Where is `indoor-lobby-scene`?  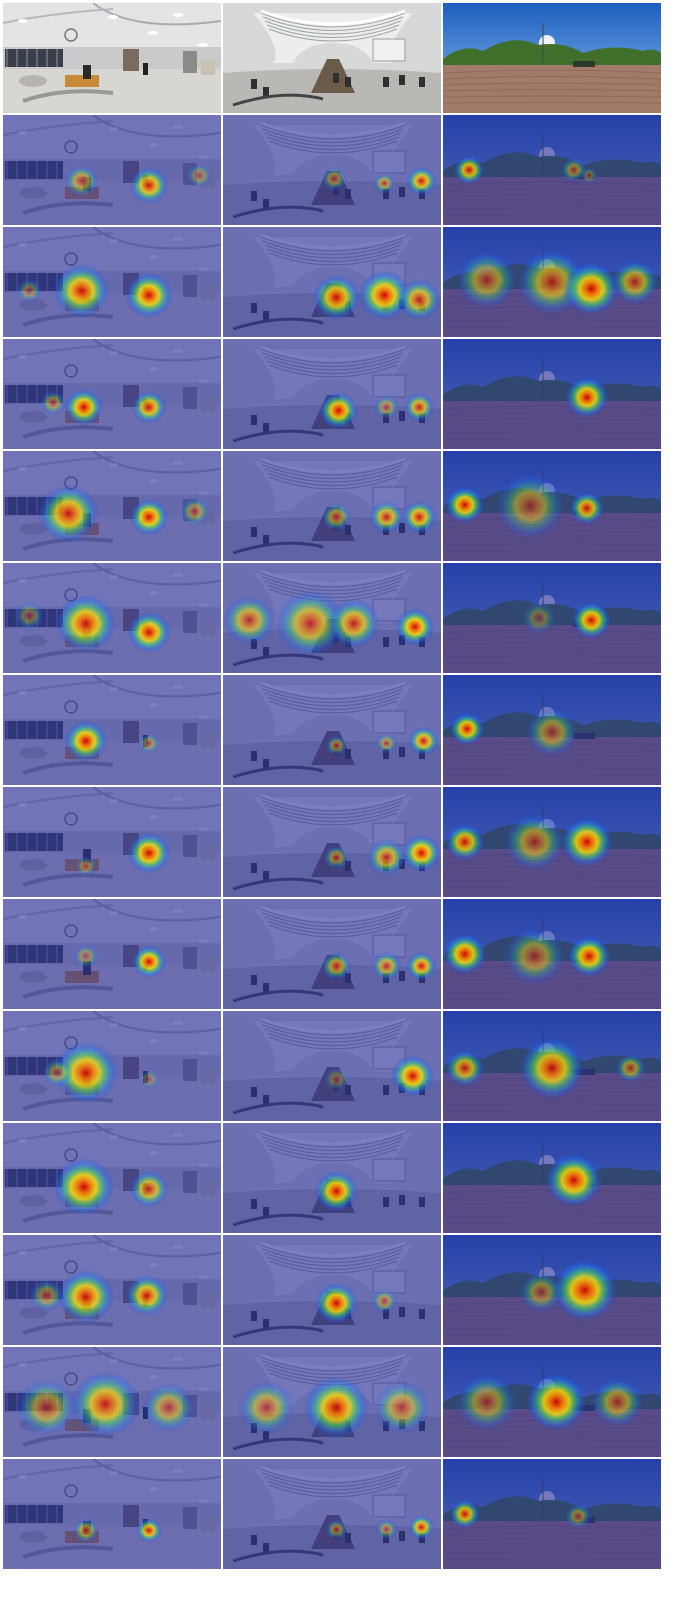 indoor-lobby-scene is located at coordinates (112, 58).